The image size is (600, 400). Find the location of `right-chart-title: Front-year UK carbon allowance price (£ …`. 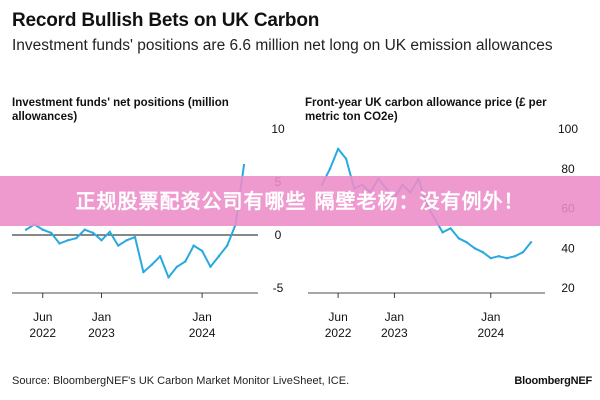

right-chart-title: Front-year UK carbon allowance price (£ … is located at coordinates (426, 110).